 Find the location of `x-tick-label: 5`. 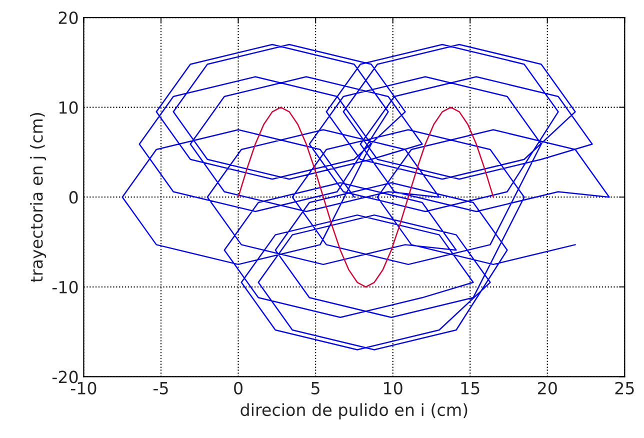

x-tick-label: 5 is located at coordinates (316, 388).